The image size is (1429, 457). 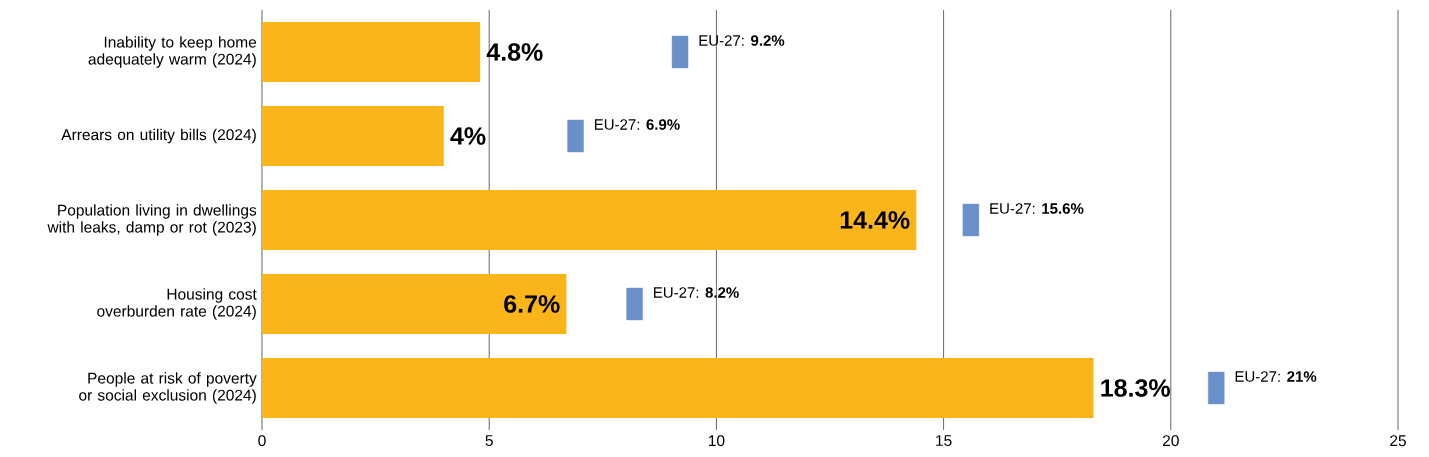 I want to click on data-label: 4.8%, so click(x=514, y=52).